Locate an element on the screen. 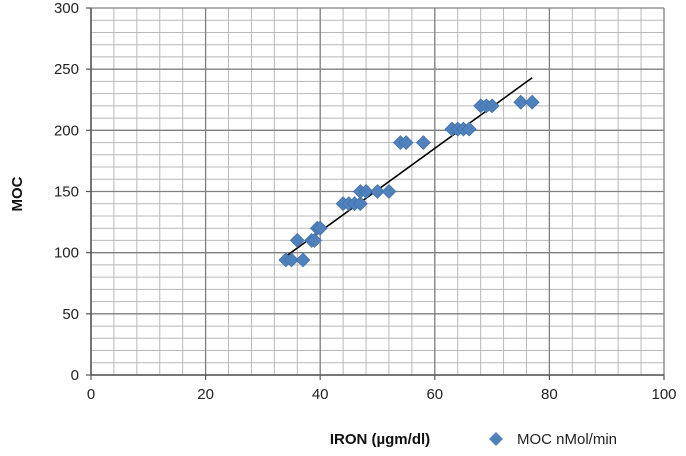  legend: MOC nMol/min is located at coordinates (553, 439).